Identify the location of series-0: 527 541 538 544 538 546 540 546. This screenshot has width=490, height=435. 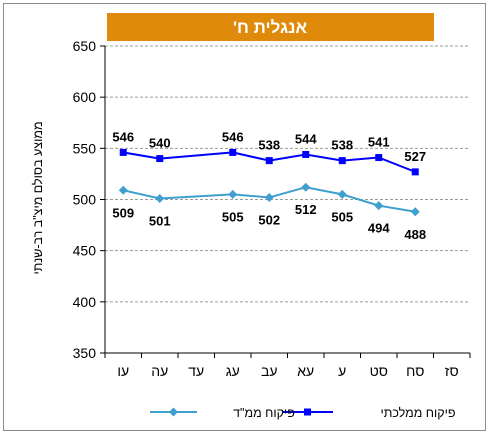
(269, 152).